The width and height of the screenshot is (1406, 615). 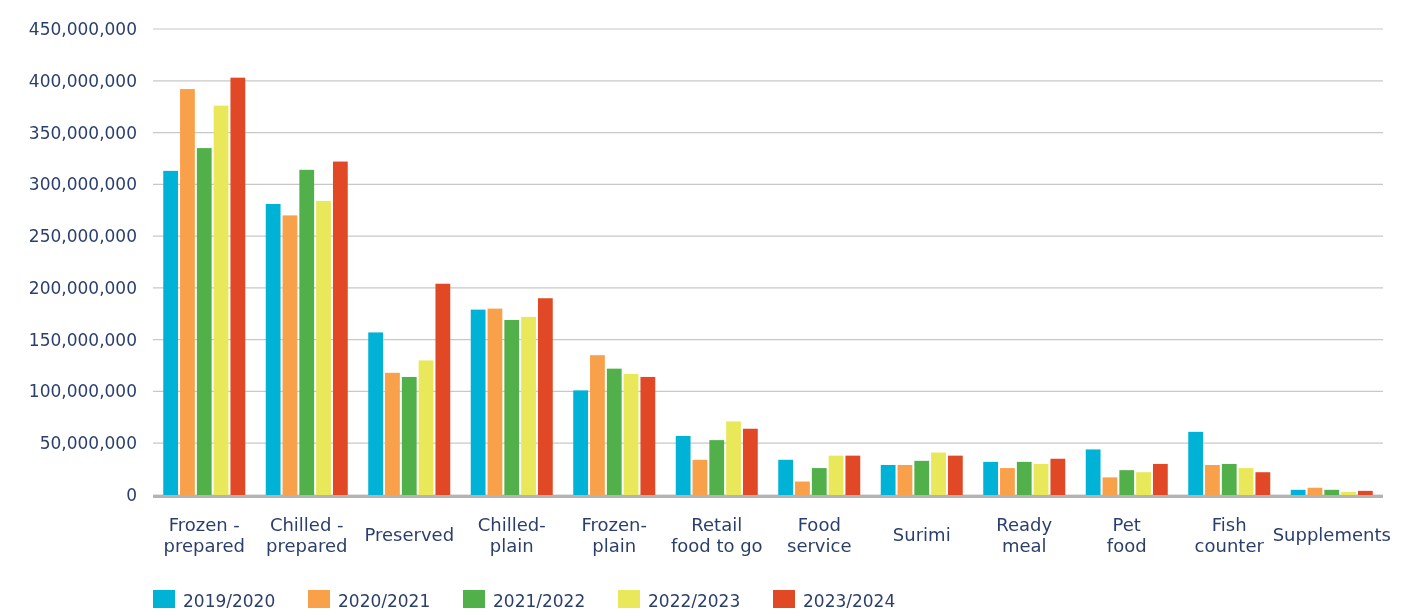 What do you see at coordinates (82, 28) in the screenshot?
I see `y-tick-label: 450,000,000` at bounding box center [82, 28].